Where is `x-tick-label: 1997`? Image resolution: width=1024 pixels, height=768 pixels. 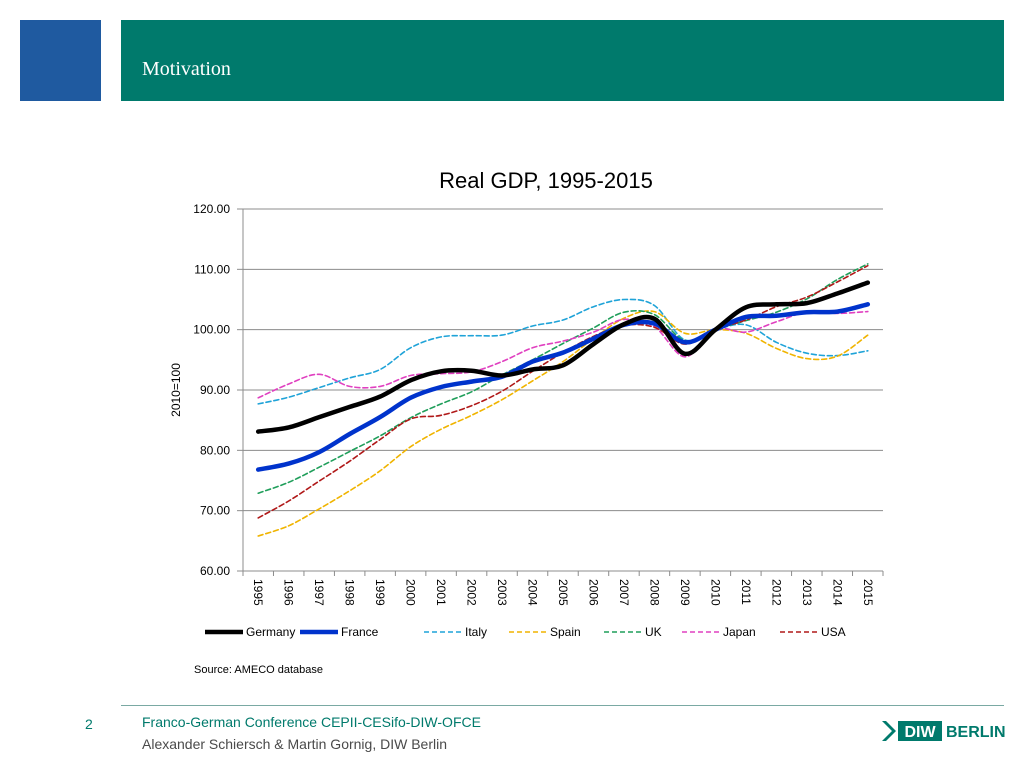 x-tick-label: 1997 is located at coordinates (319, 592).